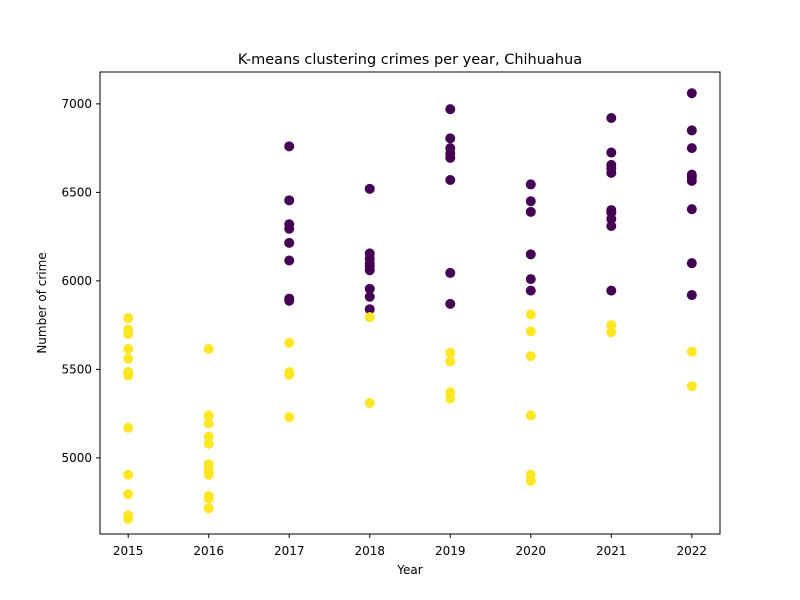 Image resolution: width=800 pixels, height=600 pixels. Describe the element at coordinates (76, 104) in the screenshot. I see `y-tick-label: 7000` at that location.